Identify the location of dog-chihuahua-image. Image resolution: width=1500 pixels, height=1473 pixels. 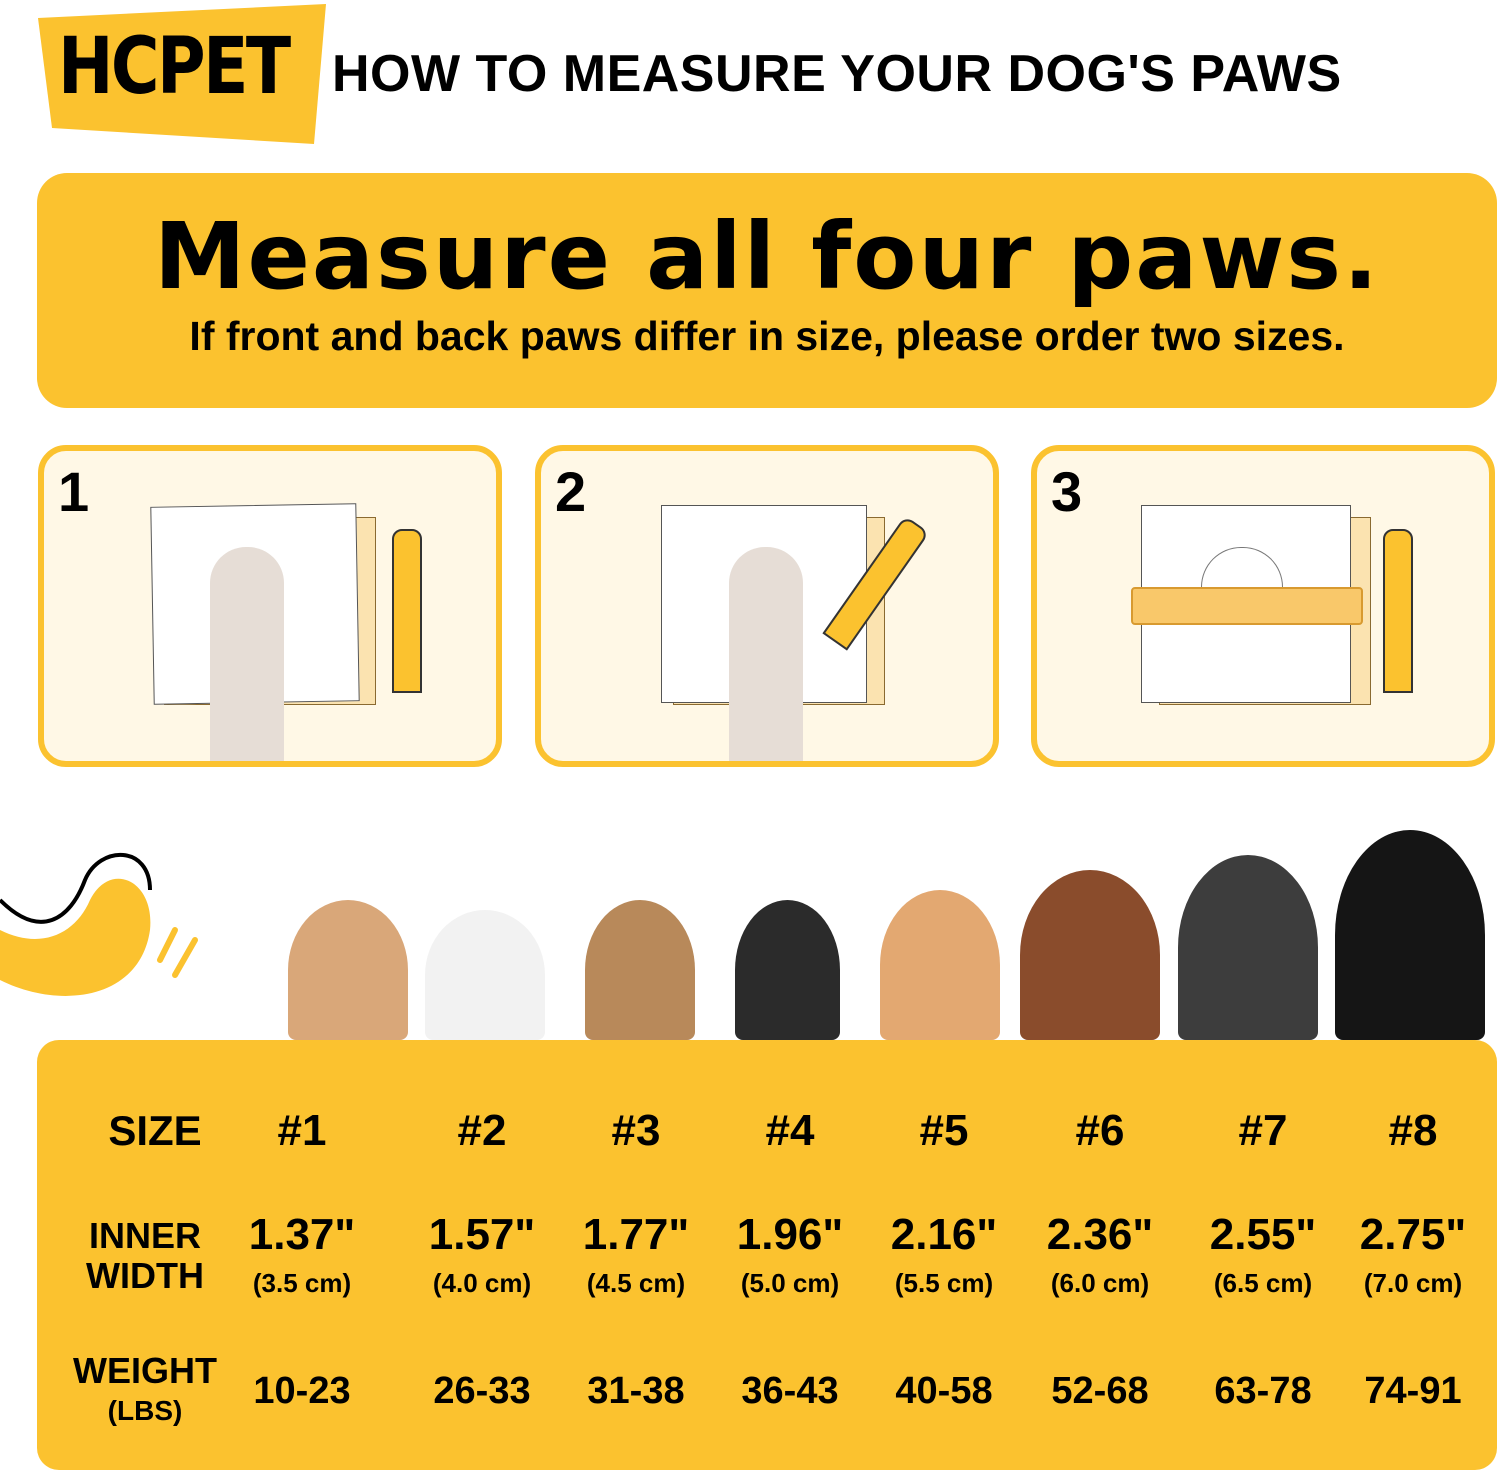
(348, 970).